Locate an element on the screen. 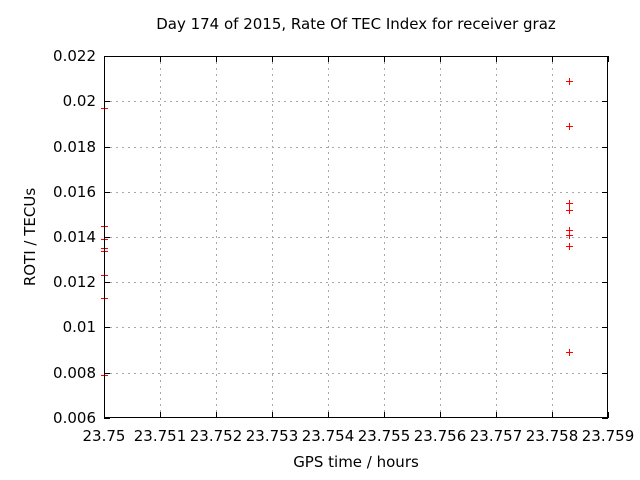 This screenshot has height=480, width=640. y-tick-label: 0.008 is located at coordinates (74, 373).